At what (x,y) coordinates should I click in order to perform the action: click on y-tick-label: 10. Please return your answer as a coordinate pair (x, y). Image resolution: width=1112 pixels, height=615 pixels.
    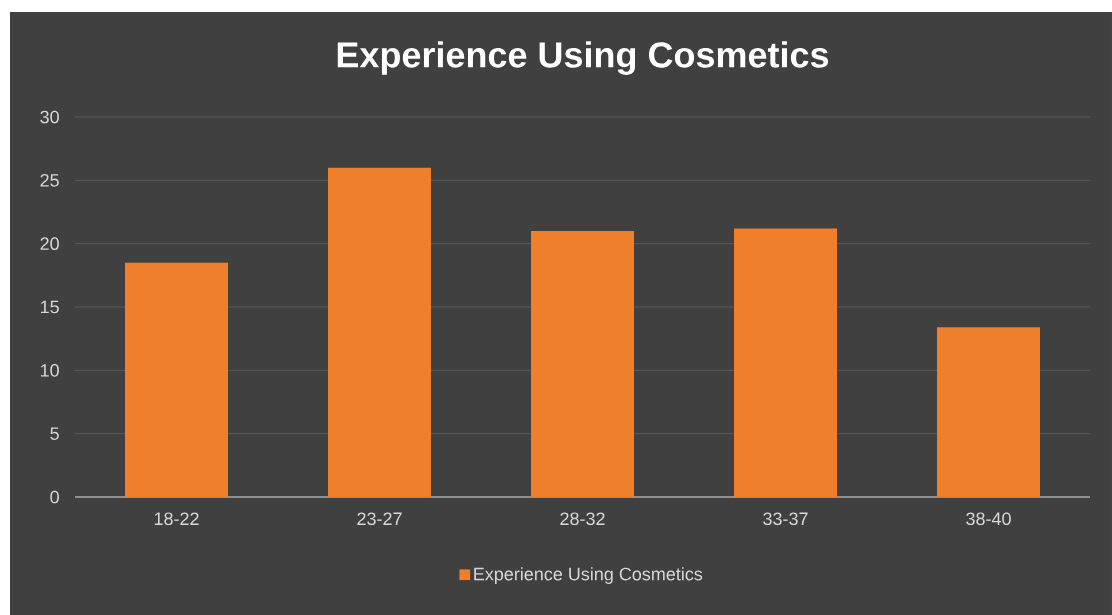
    Looking at the image, I should click on (49, 370).